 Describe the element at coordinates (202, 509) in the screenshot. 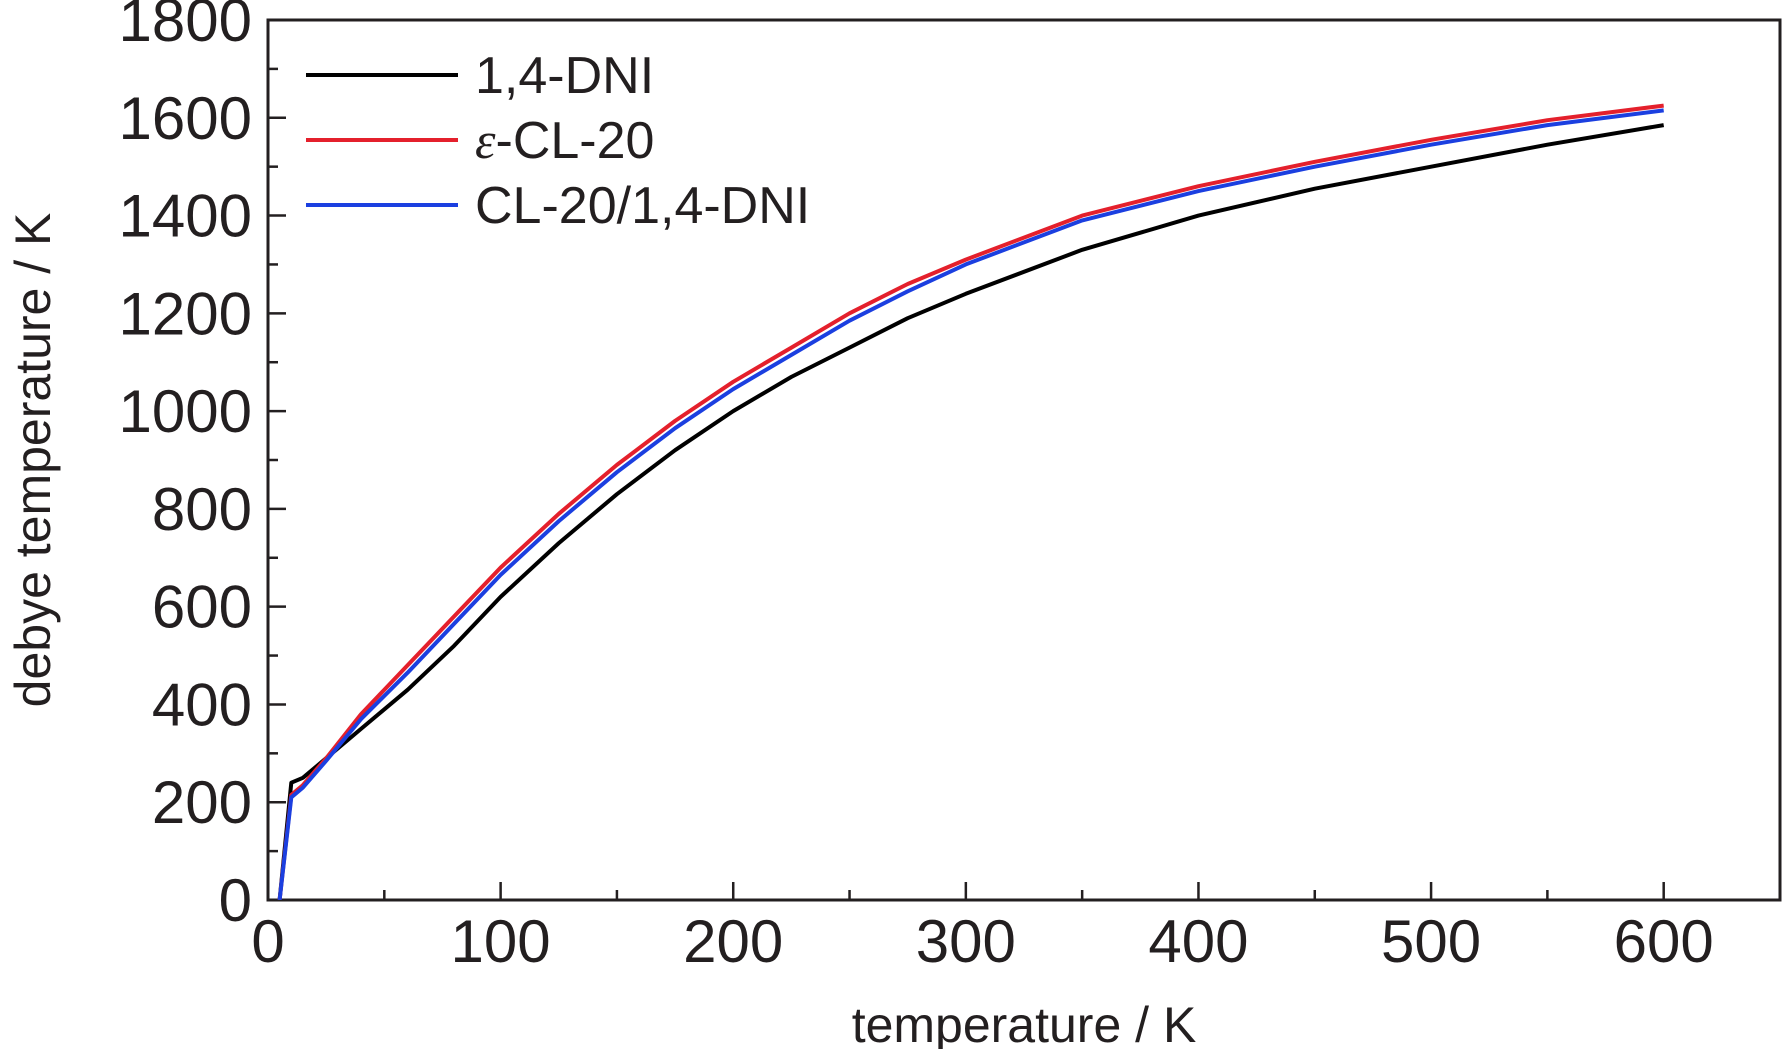

I see `y-tick-label: 800` at that location.